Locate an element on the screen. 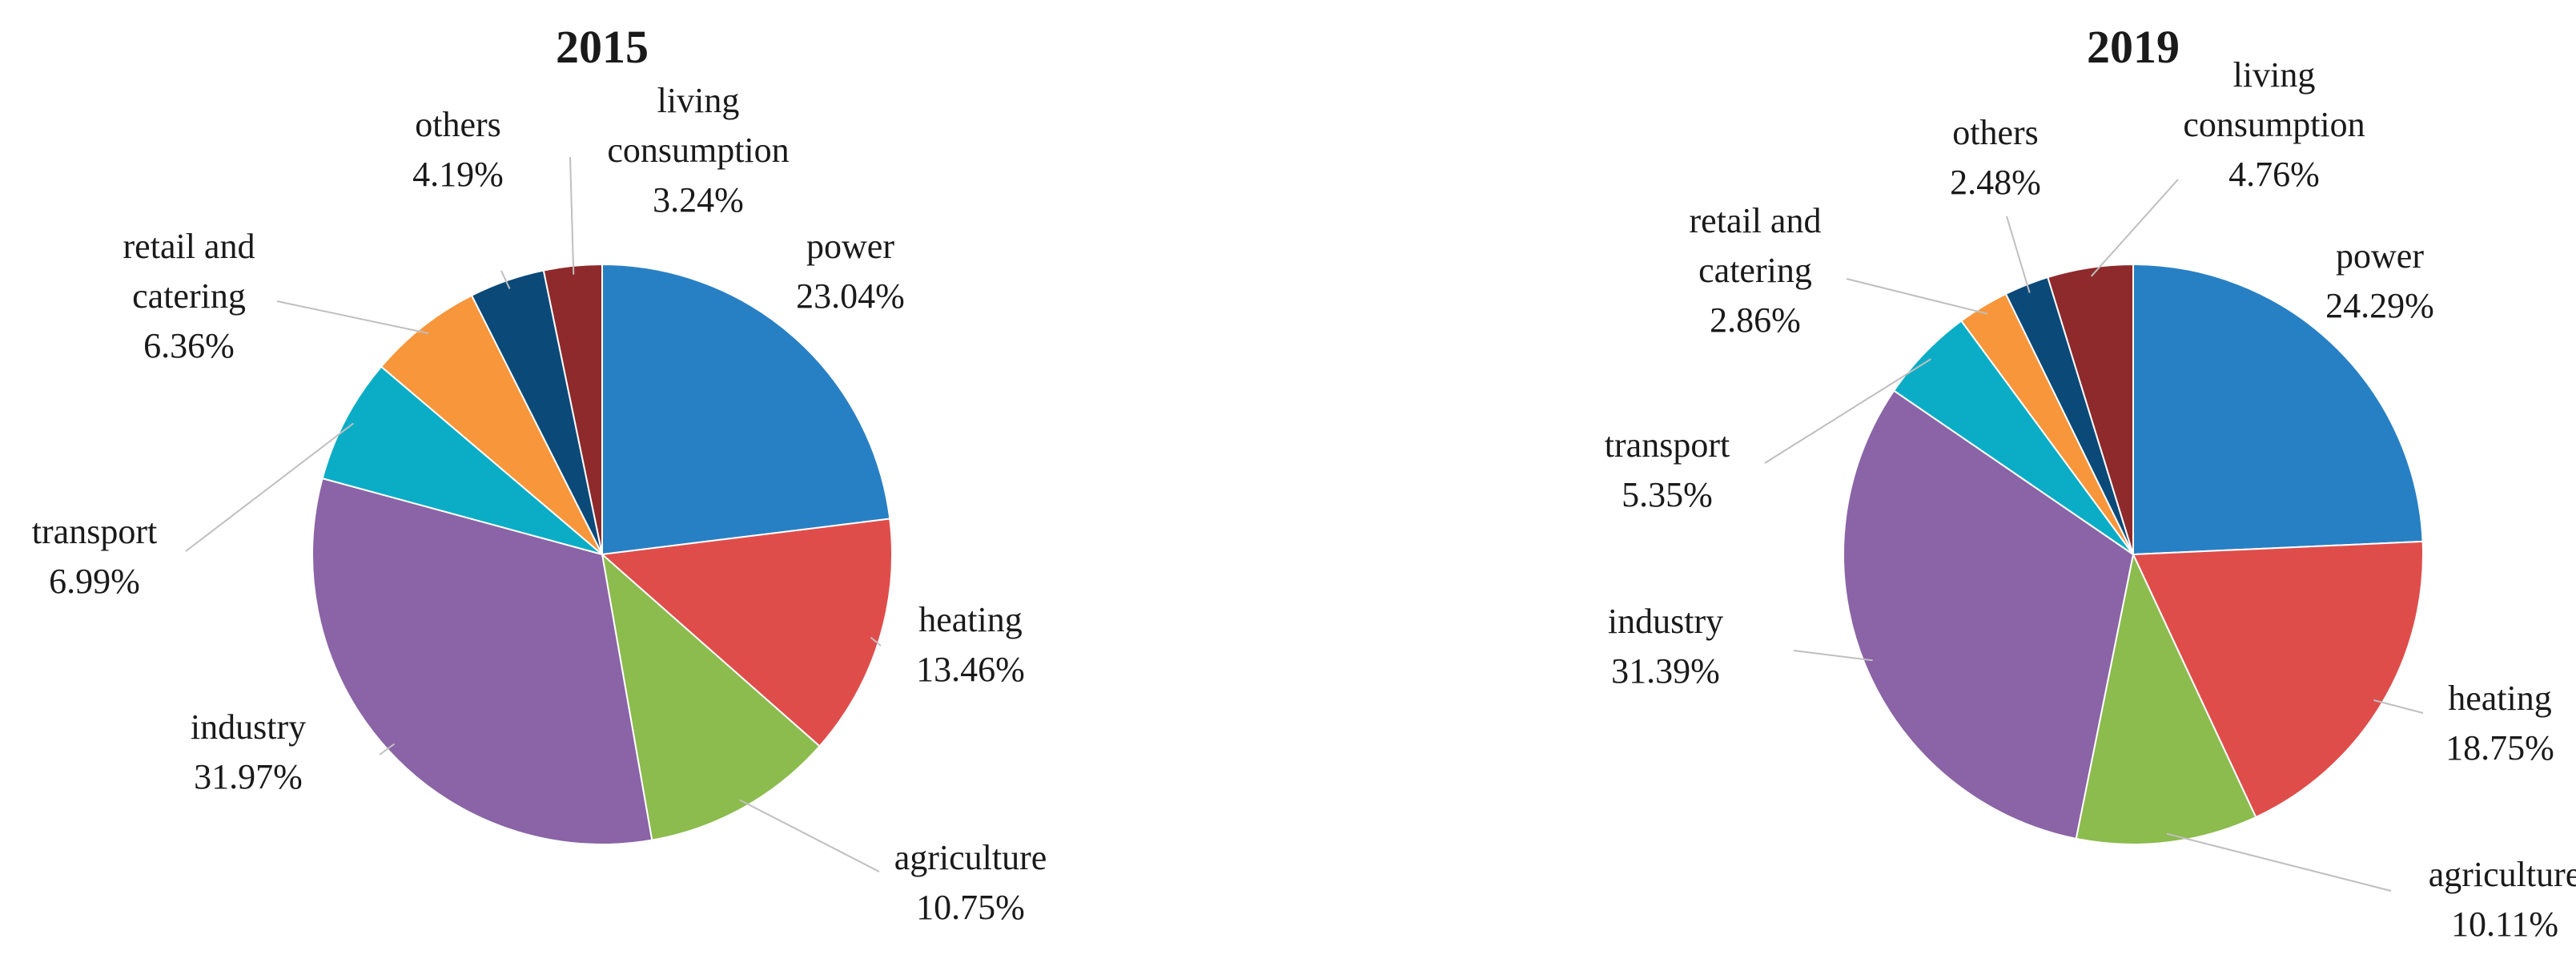  slice-label-retail-and-catering: retail and catering 2.86% is located at coordinates (1756, 270).